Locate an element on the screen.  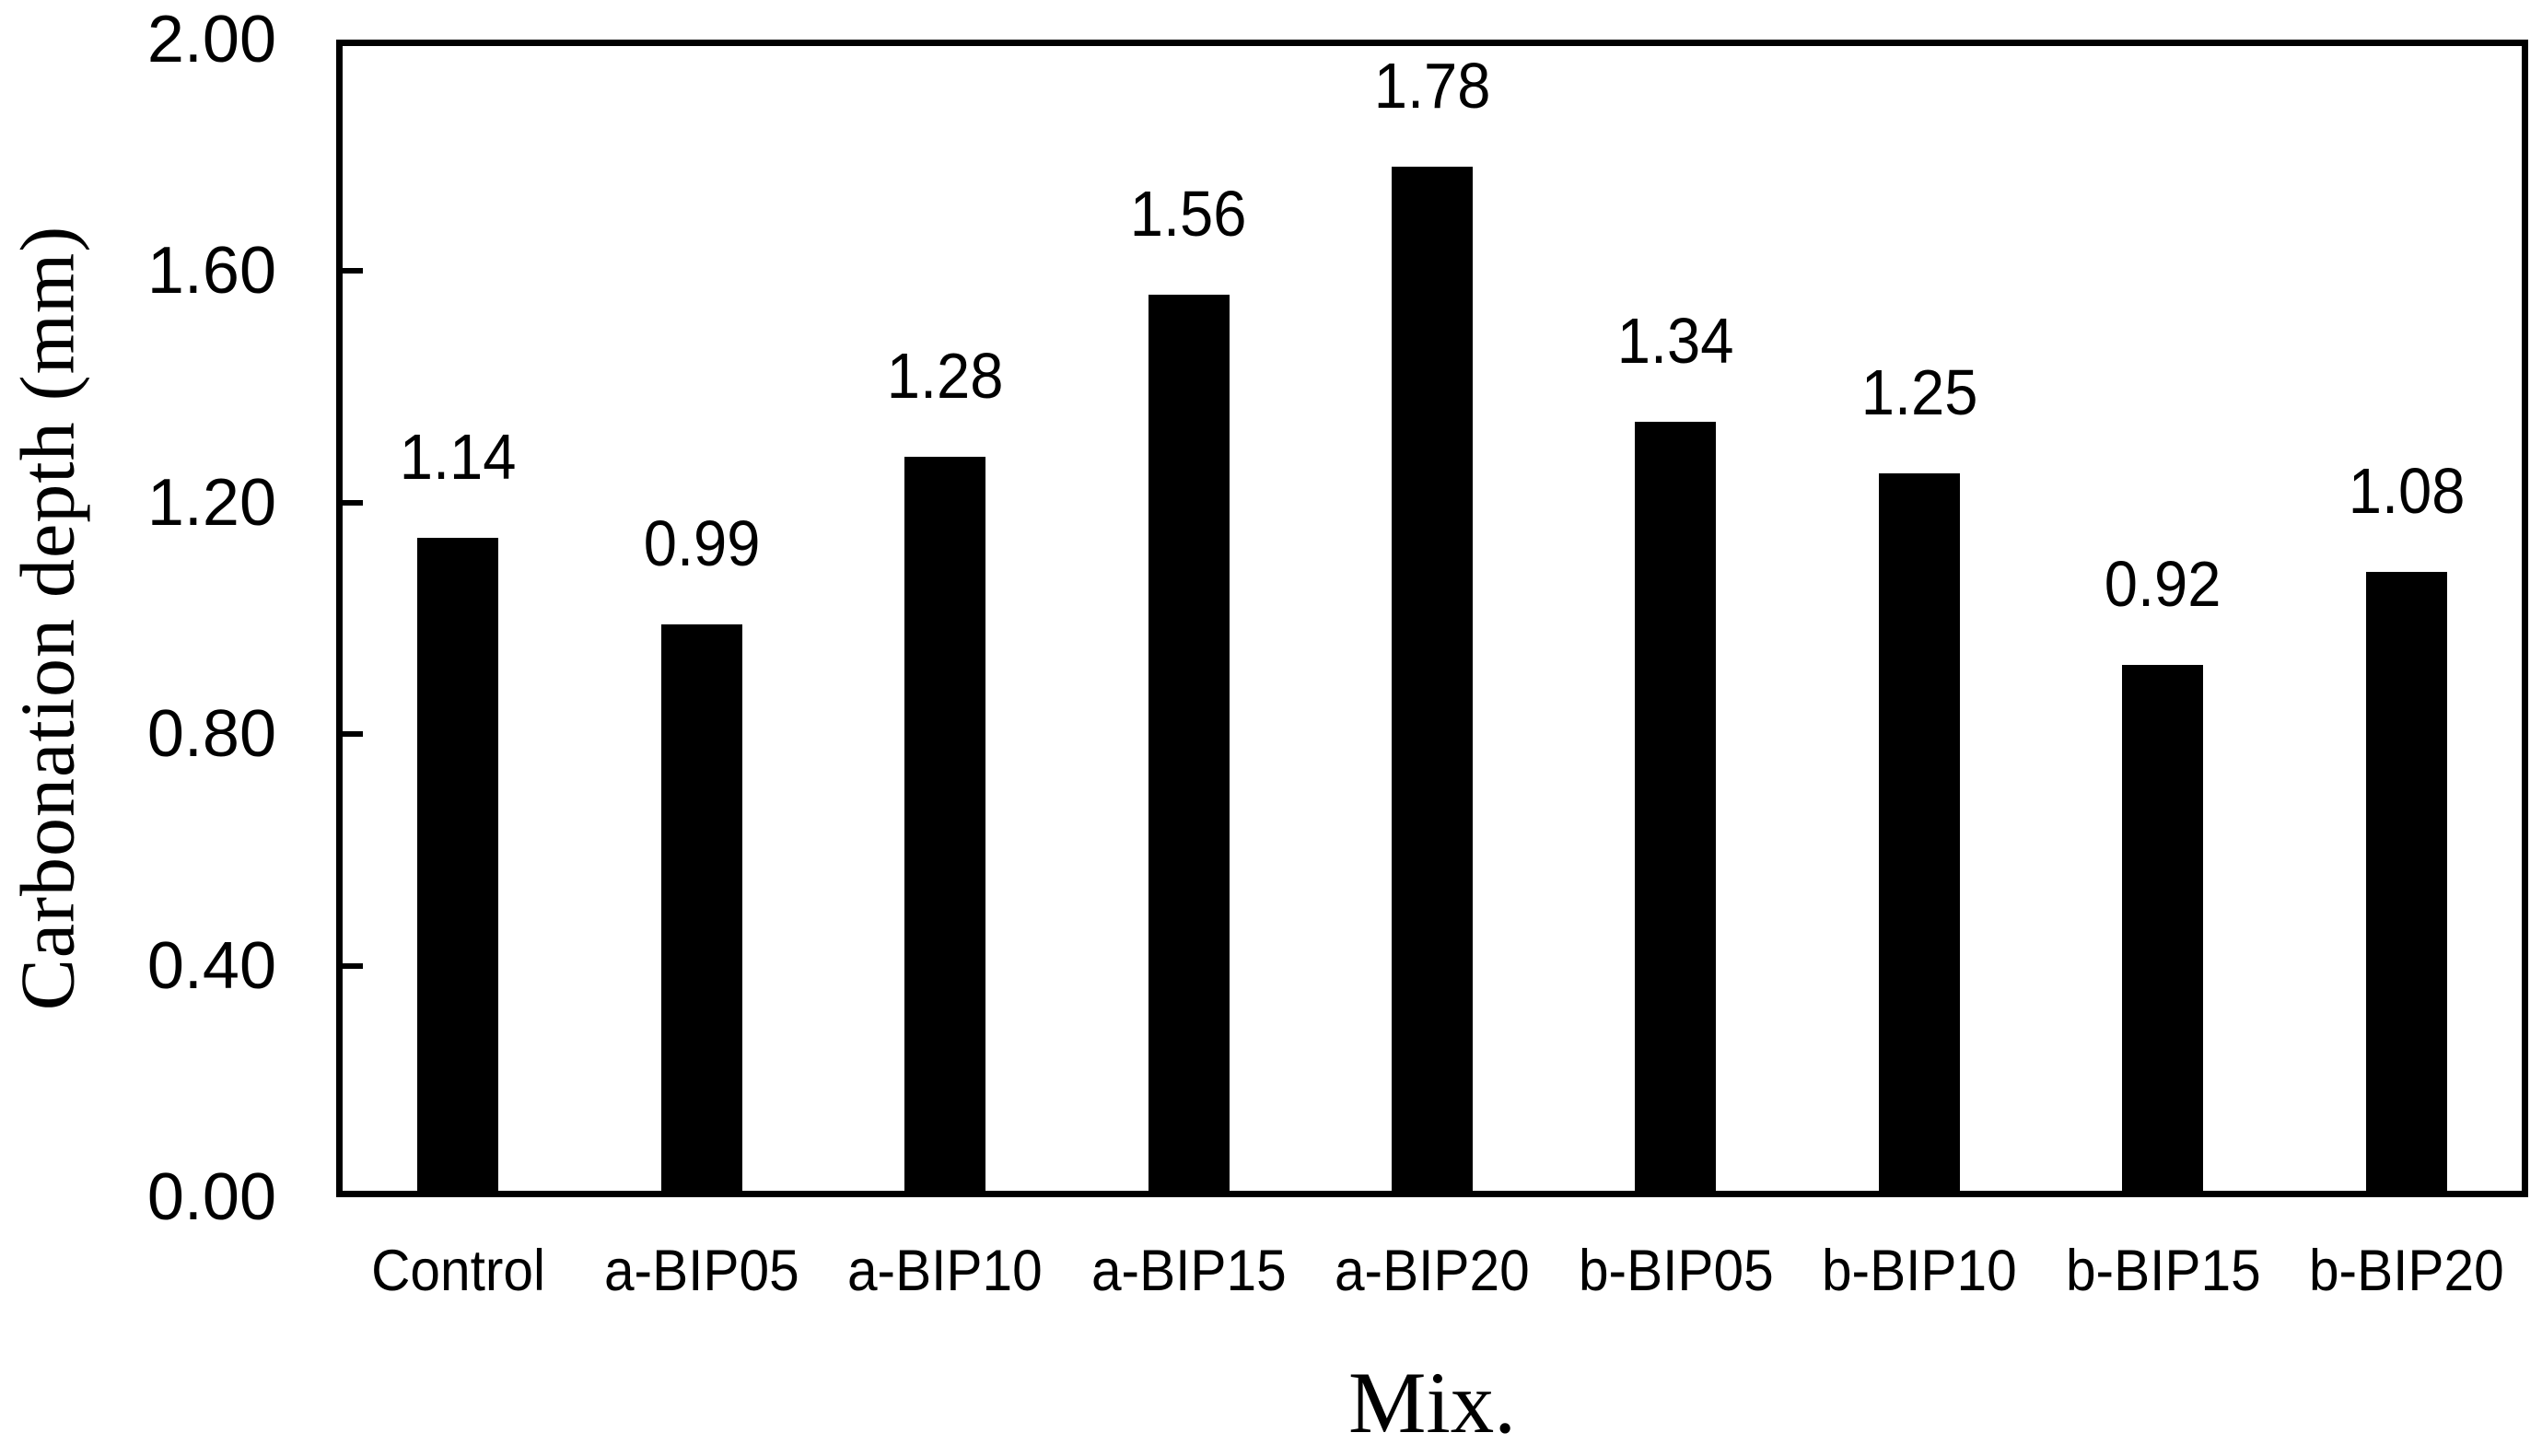
bar-value-text: 1.08 is located at coordinates (2407, 491).